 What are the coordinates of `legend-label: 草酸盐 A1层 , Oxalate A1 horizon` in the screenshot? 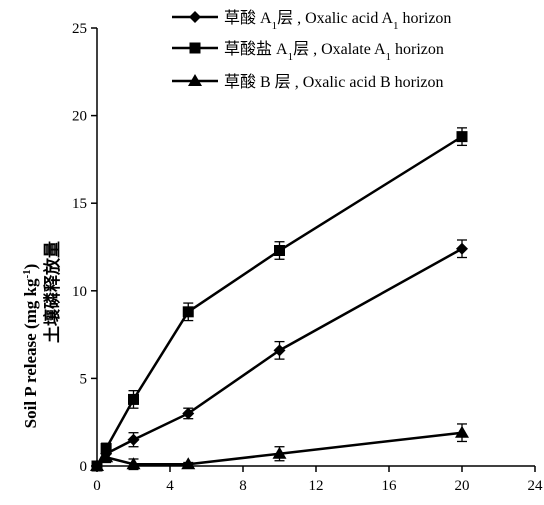 It's located at (334, 51).